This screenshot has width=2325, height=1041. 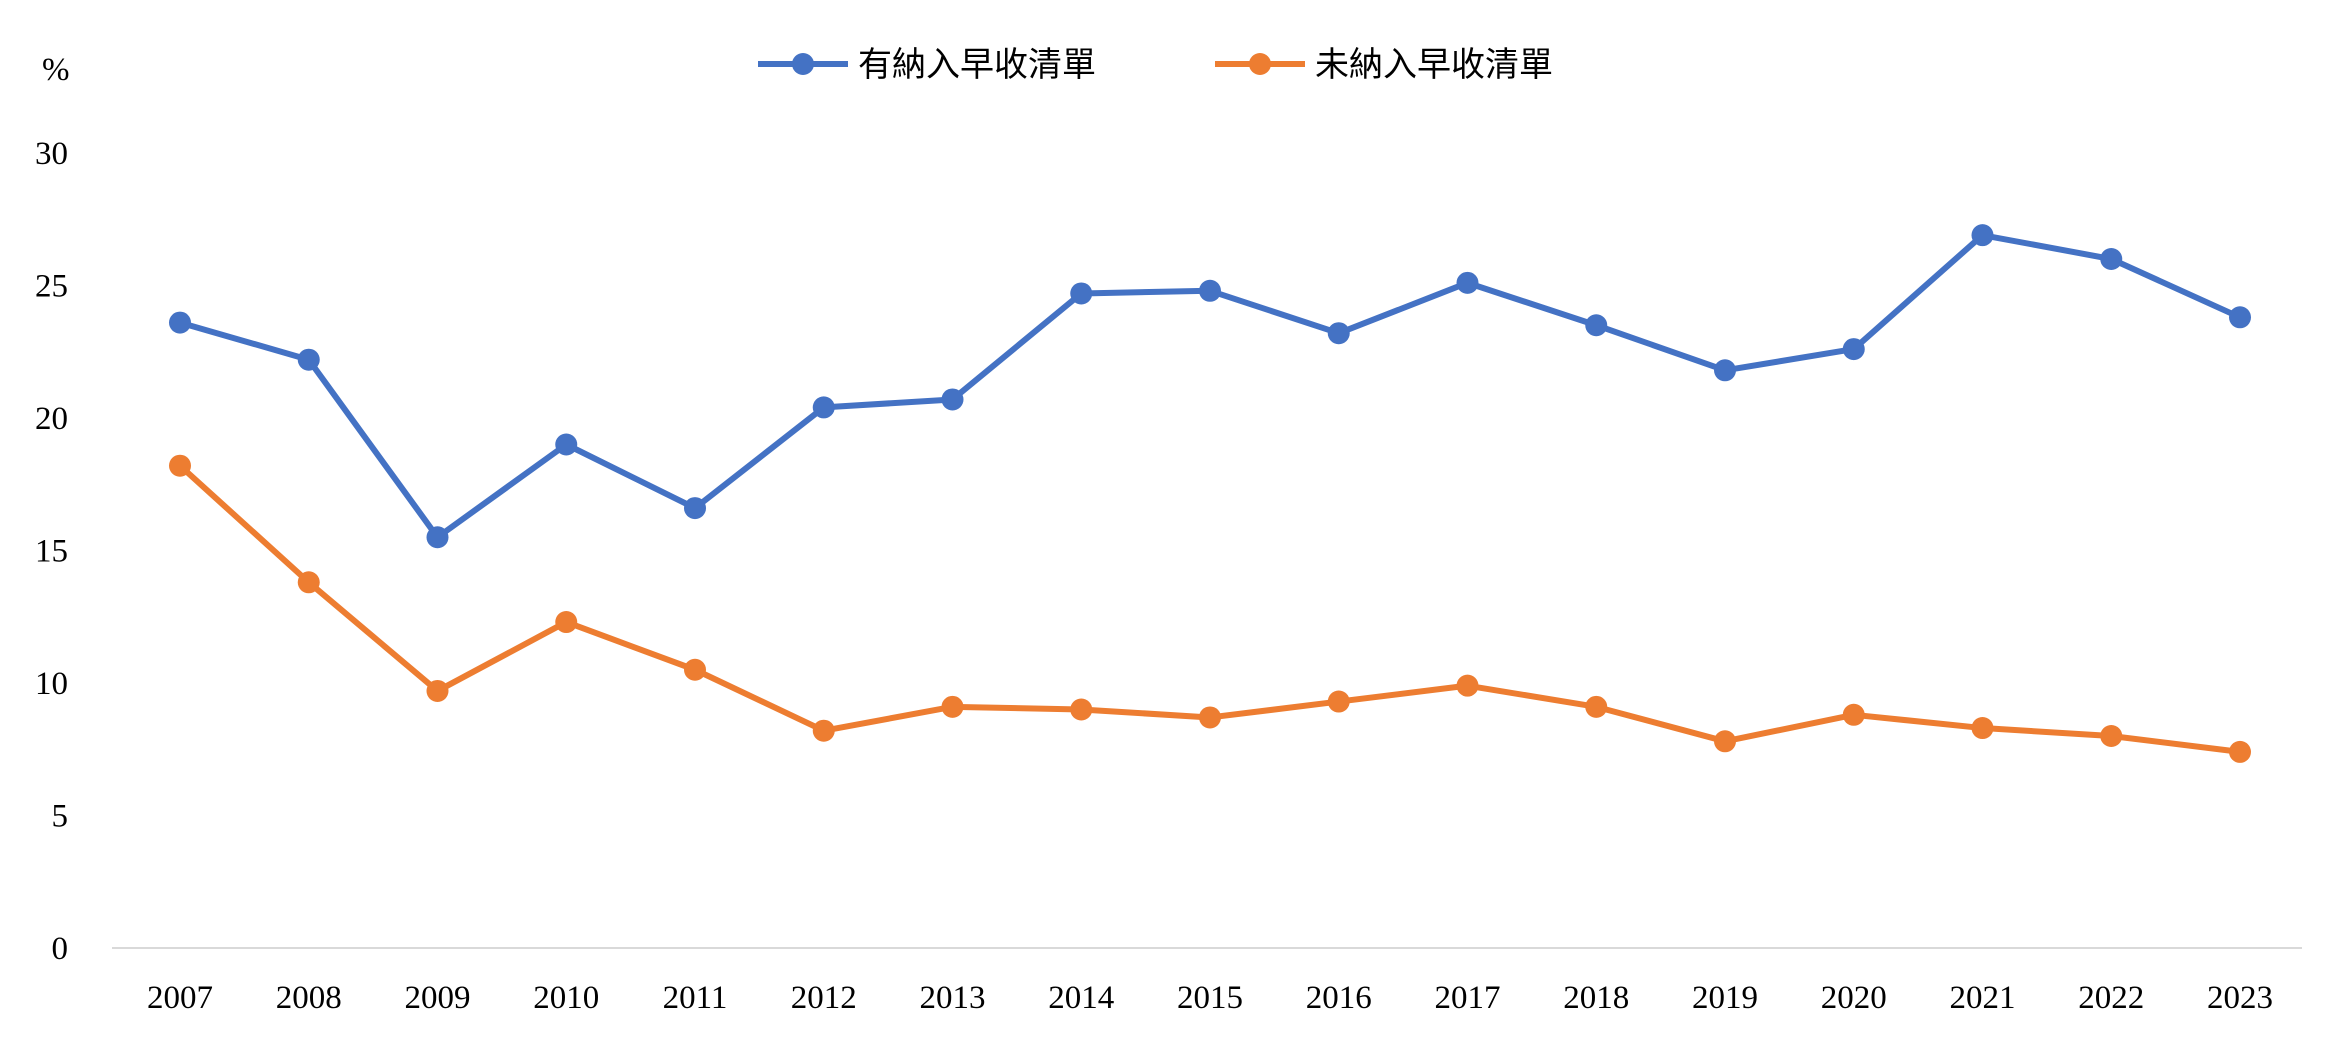 I want to click on x-tick-label: 2007, so click(x=180, y=998).